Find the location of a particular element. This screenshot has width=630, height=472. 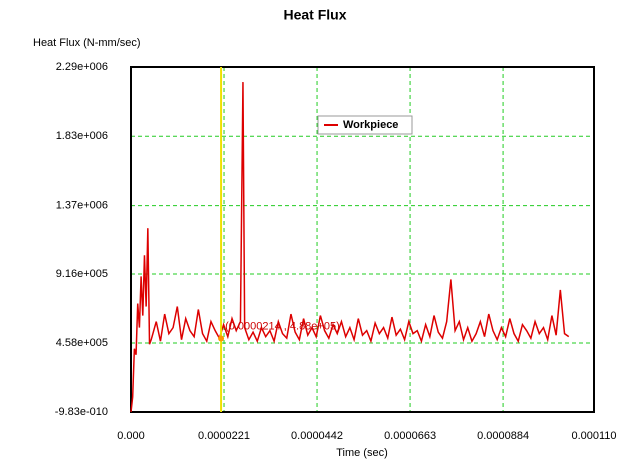

x-tick-label: 0.0000884 is located at coordinates (503, 436).